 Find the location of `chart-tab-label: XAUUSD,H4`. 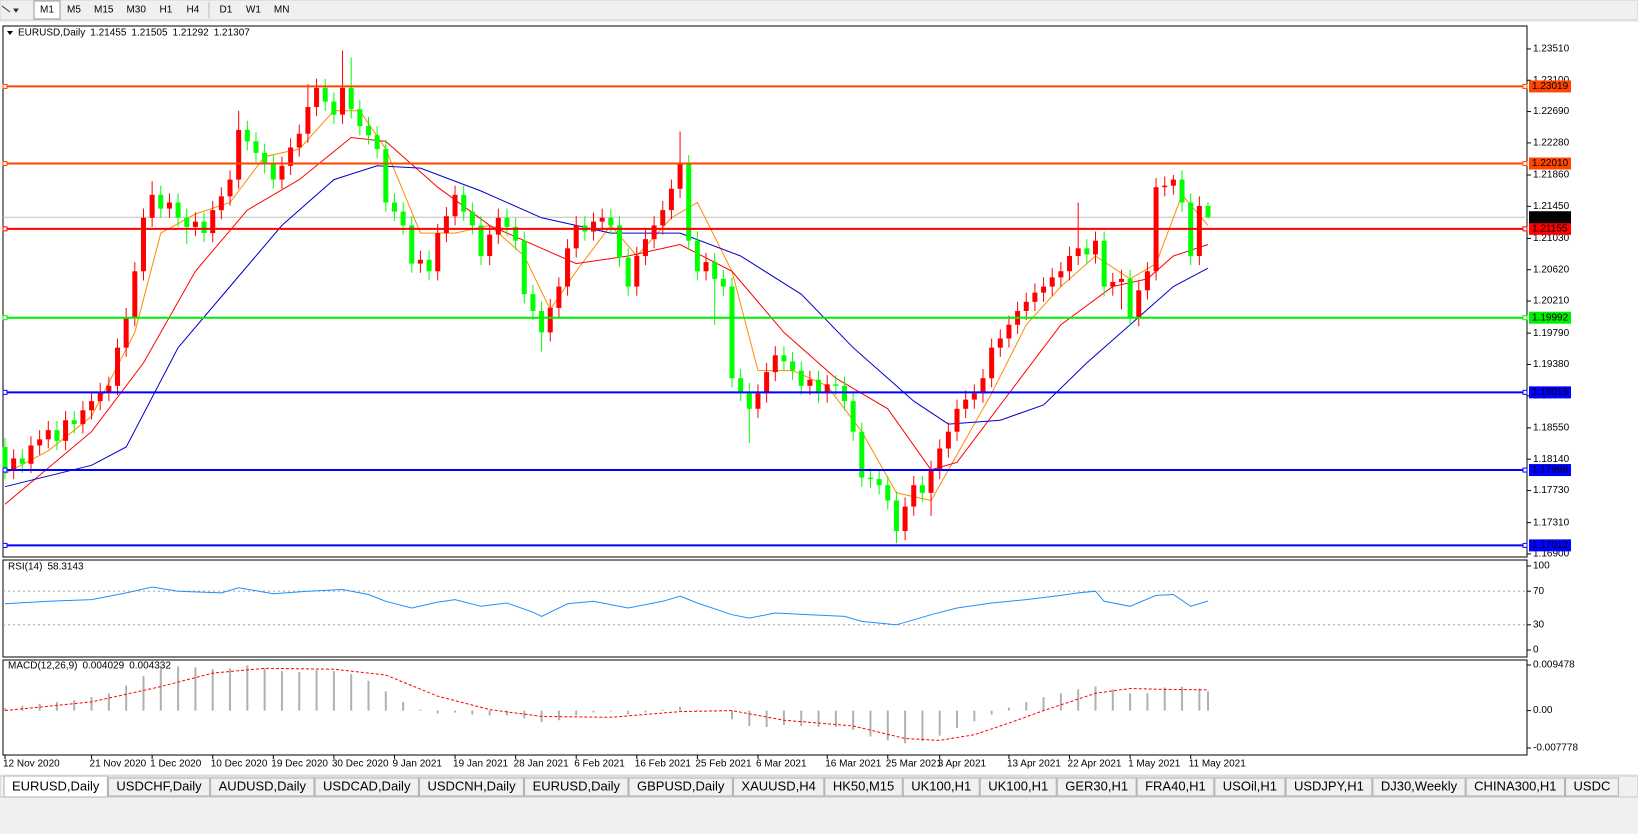

chart-tab-label: XAUUSD,H4 is located at coordinates (778, 785).